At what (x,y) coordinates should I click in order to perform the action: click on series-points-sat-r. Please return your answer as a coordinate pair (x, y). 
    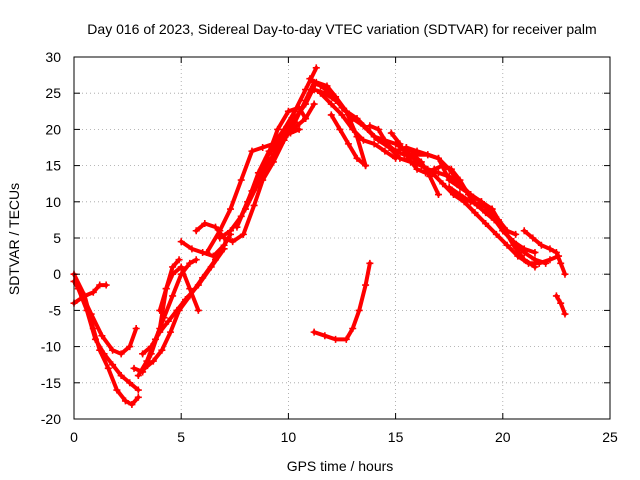
    Looking at the image, I should click on (436, 176).